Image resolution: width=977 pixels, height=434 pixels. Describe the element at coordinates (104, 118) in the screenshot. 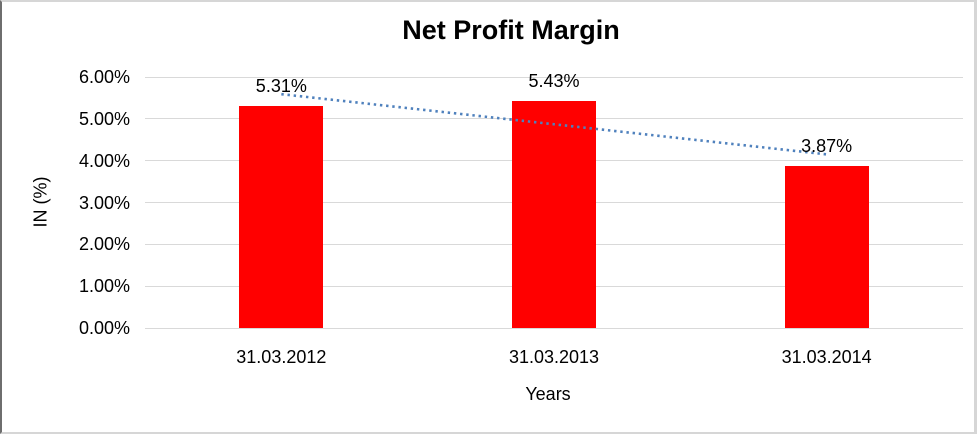

I see `y-tick-label: 5.00%` at that location.